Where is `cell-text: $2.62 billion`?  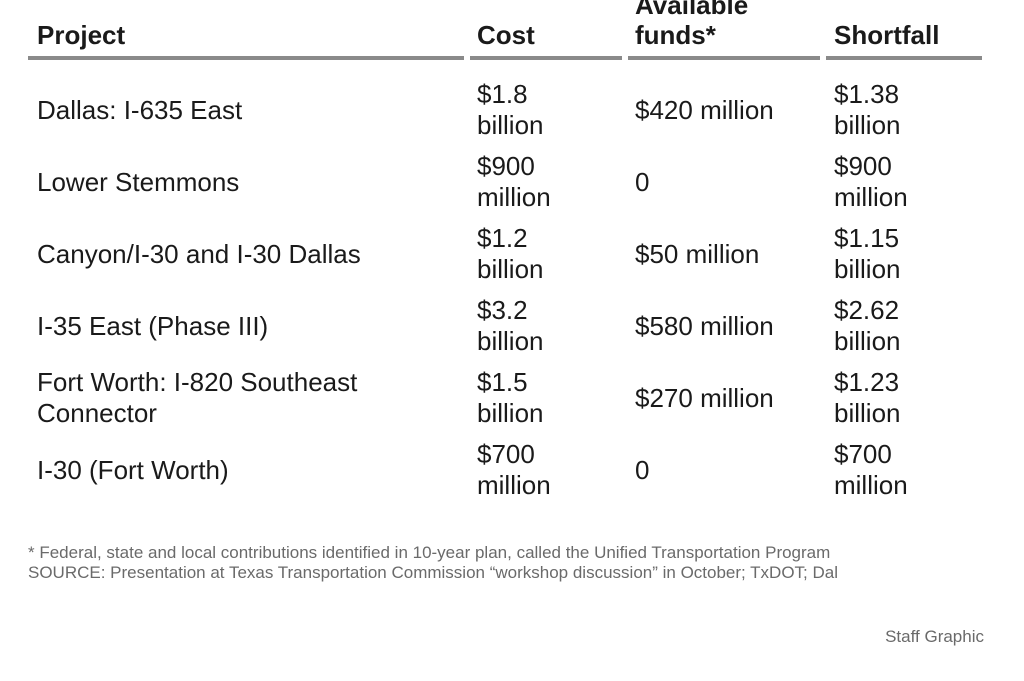
cell-text: $2.62 billion is located at coordinates (867, 325).